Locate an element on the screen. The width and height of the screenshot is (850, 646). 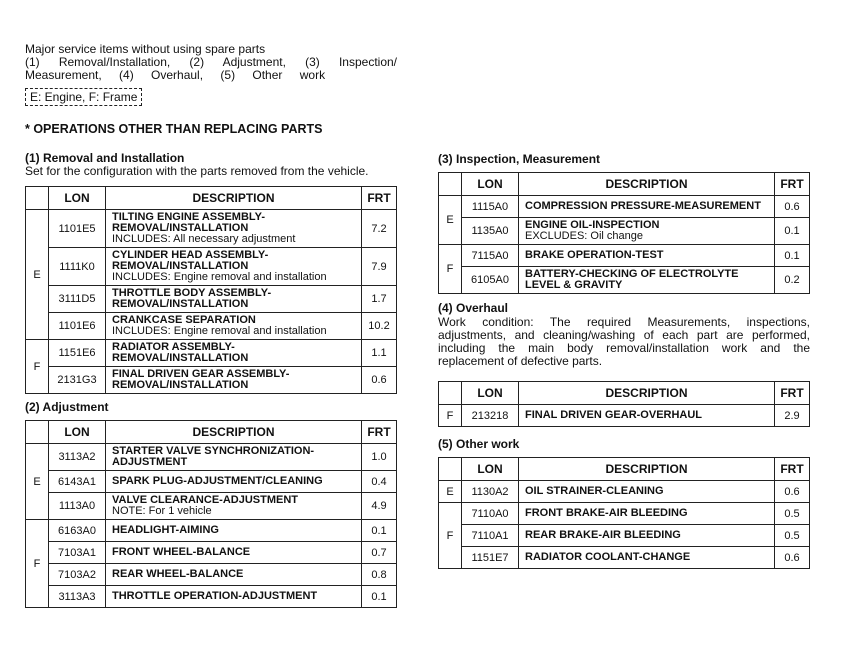
lon-cell: 6143A1 is located at coordinates (77, 481).